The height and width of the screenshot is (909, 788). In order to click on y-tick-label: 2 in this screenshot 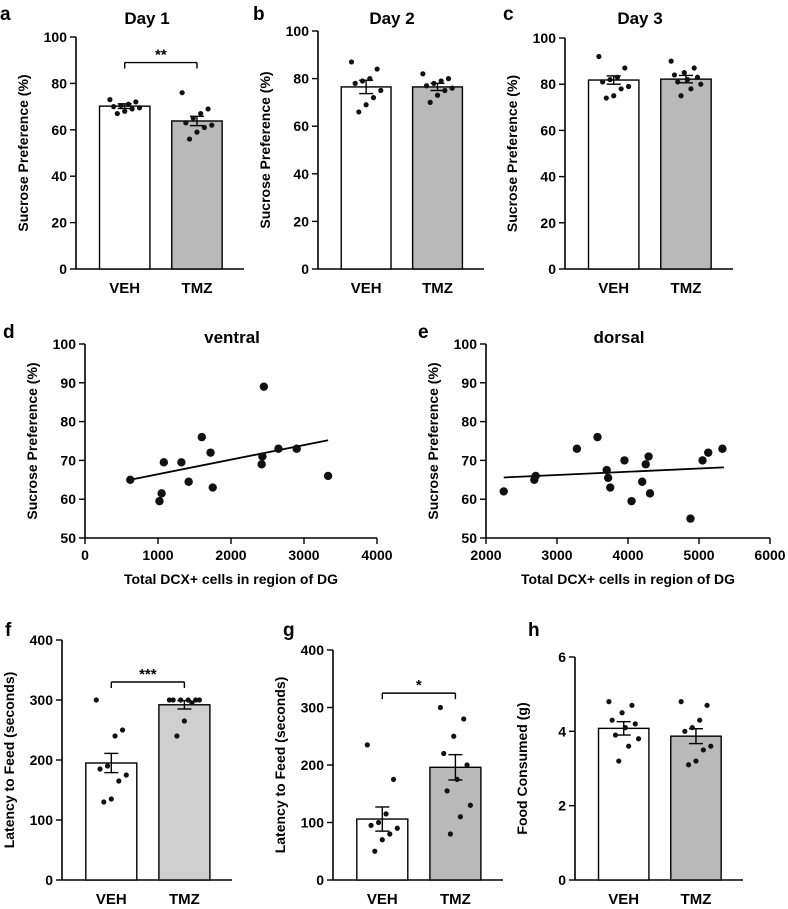, I will do `click(562, 806)`.